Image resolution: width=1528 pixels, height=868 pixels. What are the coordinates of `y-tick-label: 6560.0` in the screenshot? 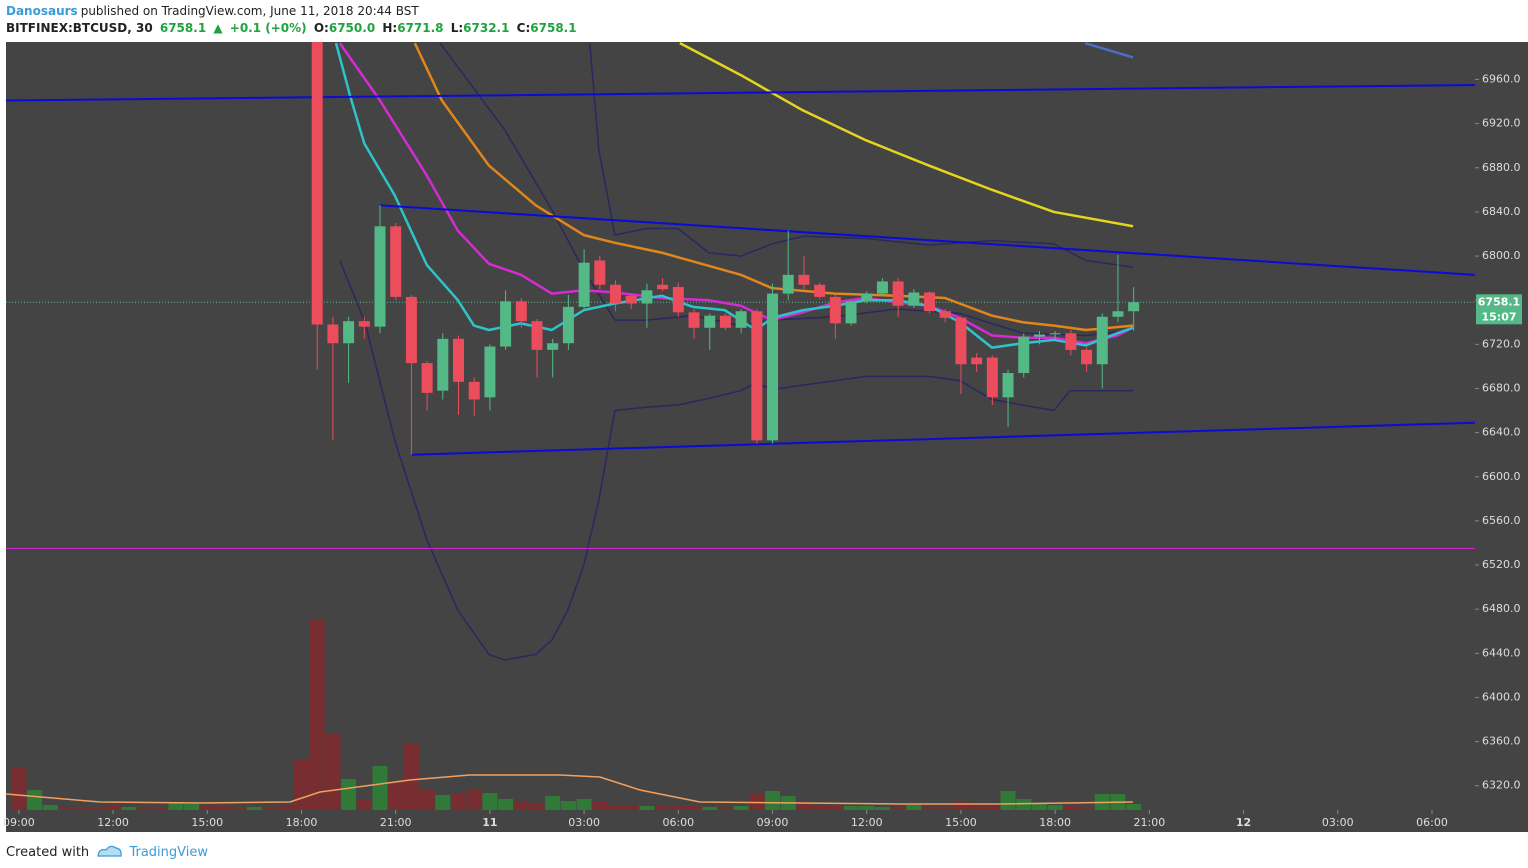 It's located at (1501, 520).